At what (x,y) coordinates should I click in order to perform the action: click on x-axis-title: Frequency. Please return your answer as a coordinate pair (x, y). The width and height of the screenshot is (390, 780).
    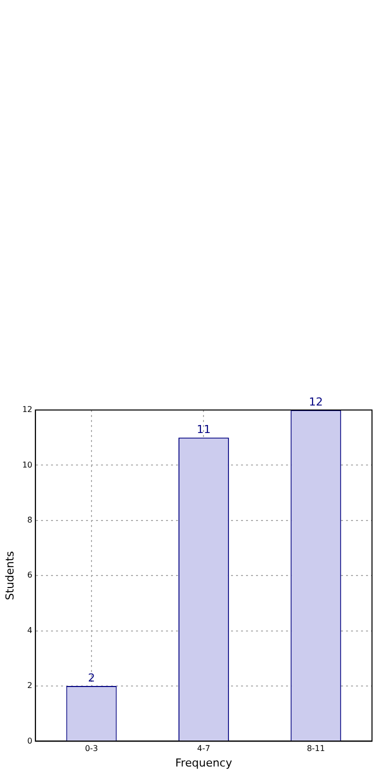
    Looking at the image, I should click on (204, 763).